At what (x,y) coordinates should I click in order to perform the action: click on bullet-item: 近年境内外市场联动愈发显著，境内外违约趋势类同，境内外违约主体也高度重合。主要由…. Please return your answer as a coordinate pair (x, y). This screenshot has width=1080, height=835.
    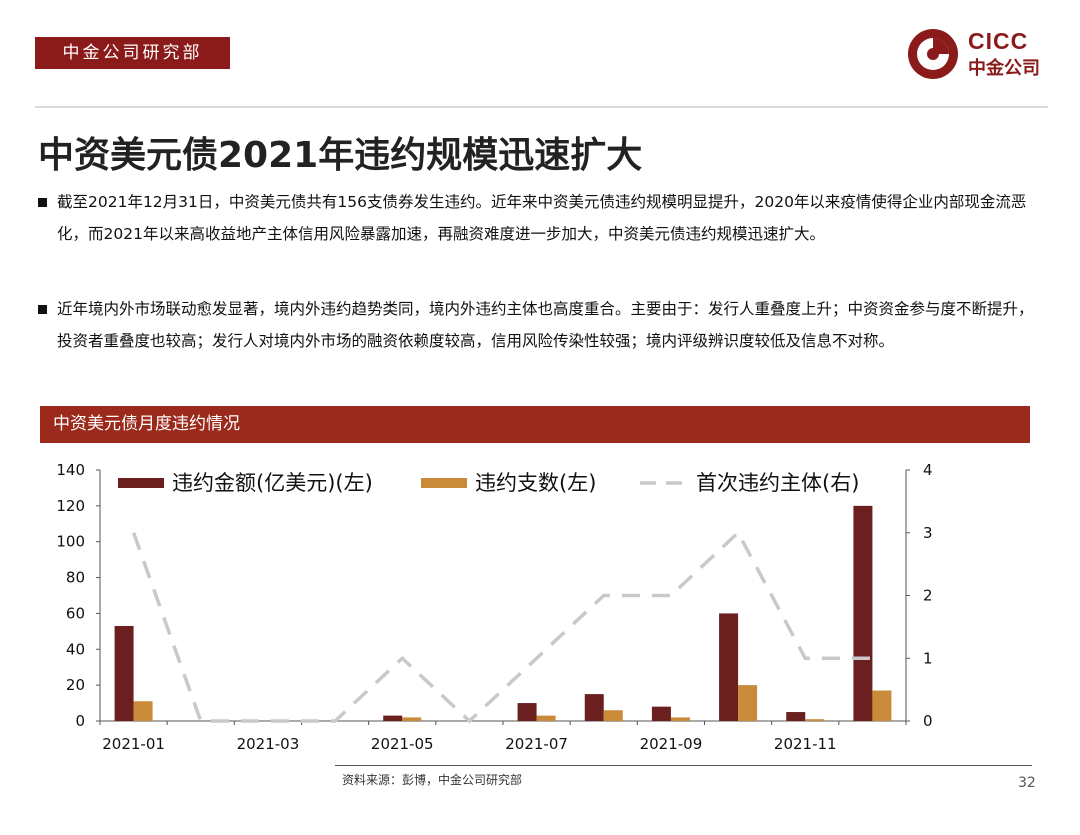
    Looking at the image, I should click on (538, 325).